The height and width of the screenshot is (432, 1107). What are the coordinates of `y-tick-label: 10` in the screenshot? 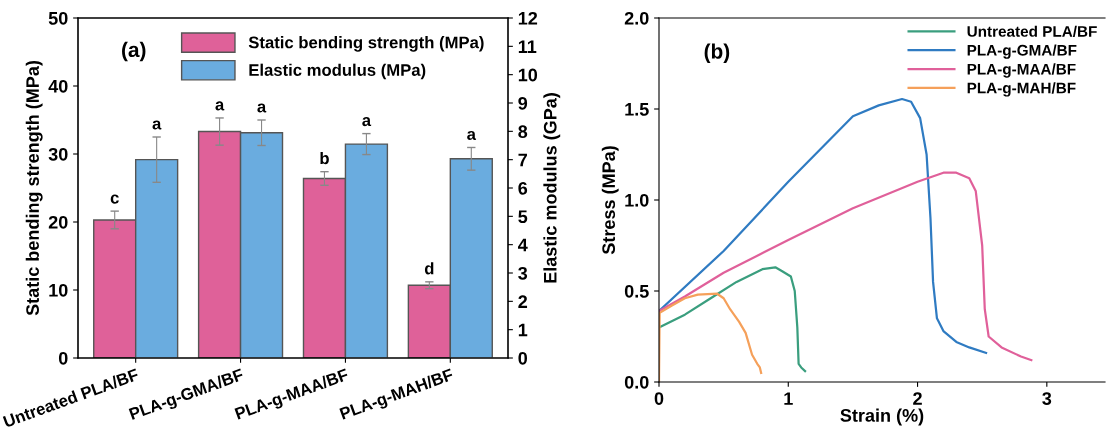 It's located at (58, 290).